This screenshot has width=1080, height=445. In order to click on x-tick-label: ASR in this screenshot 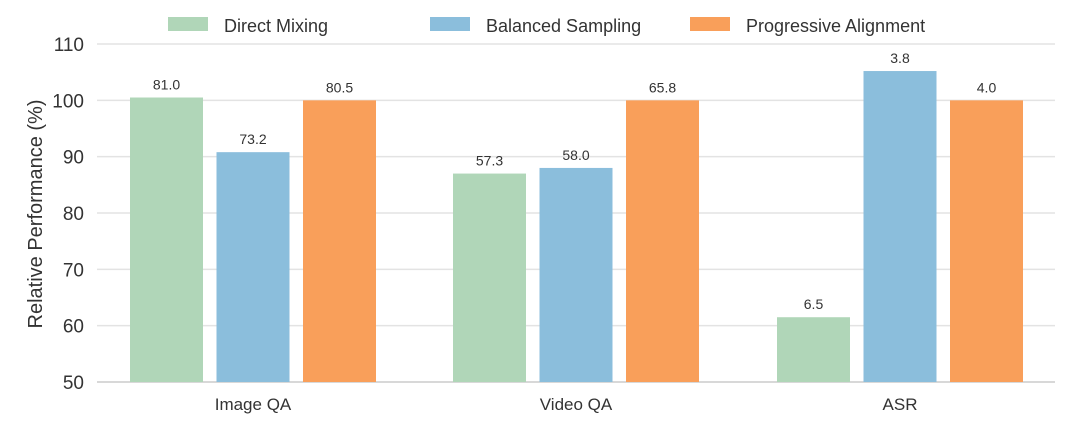, I will do `click(900, 404)`.